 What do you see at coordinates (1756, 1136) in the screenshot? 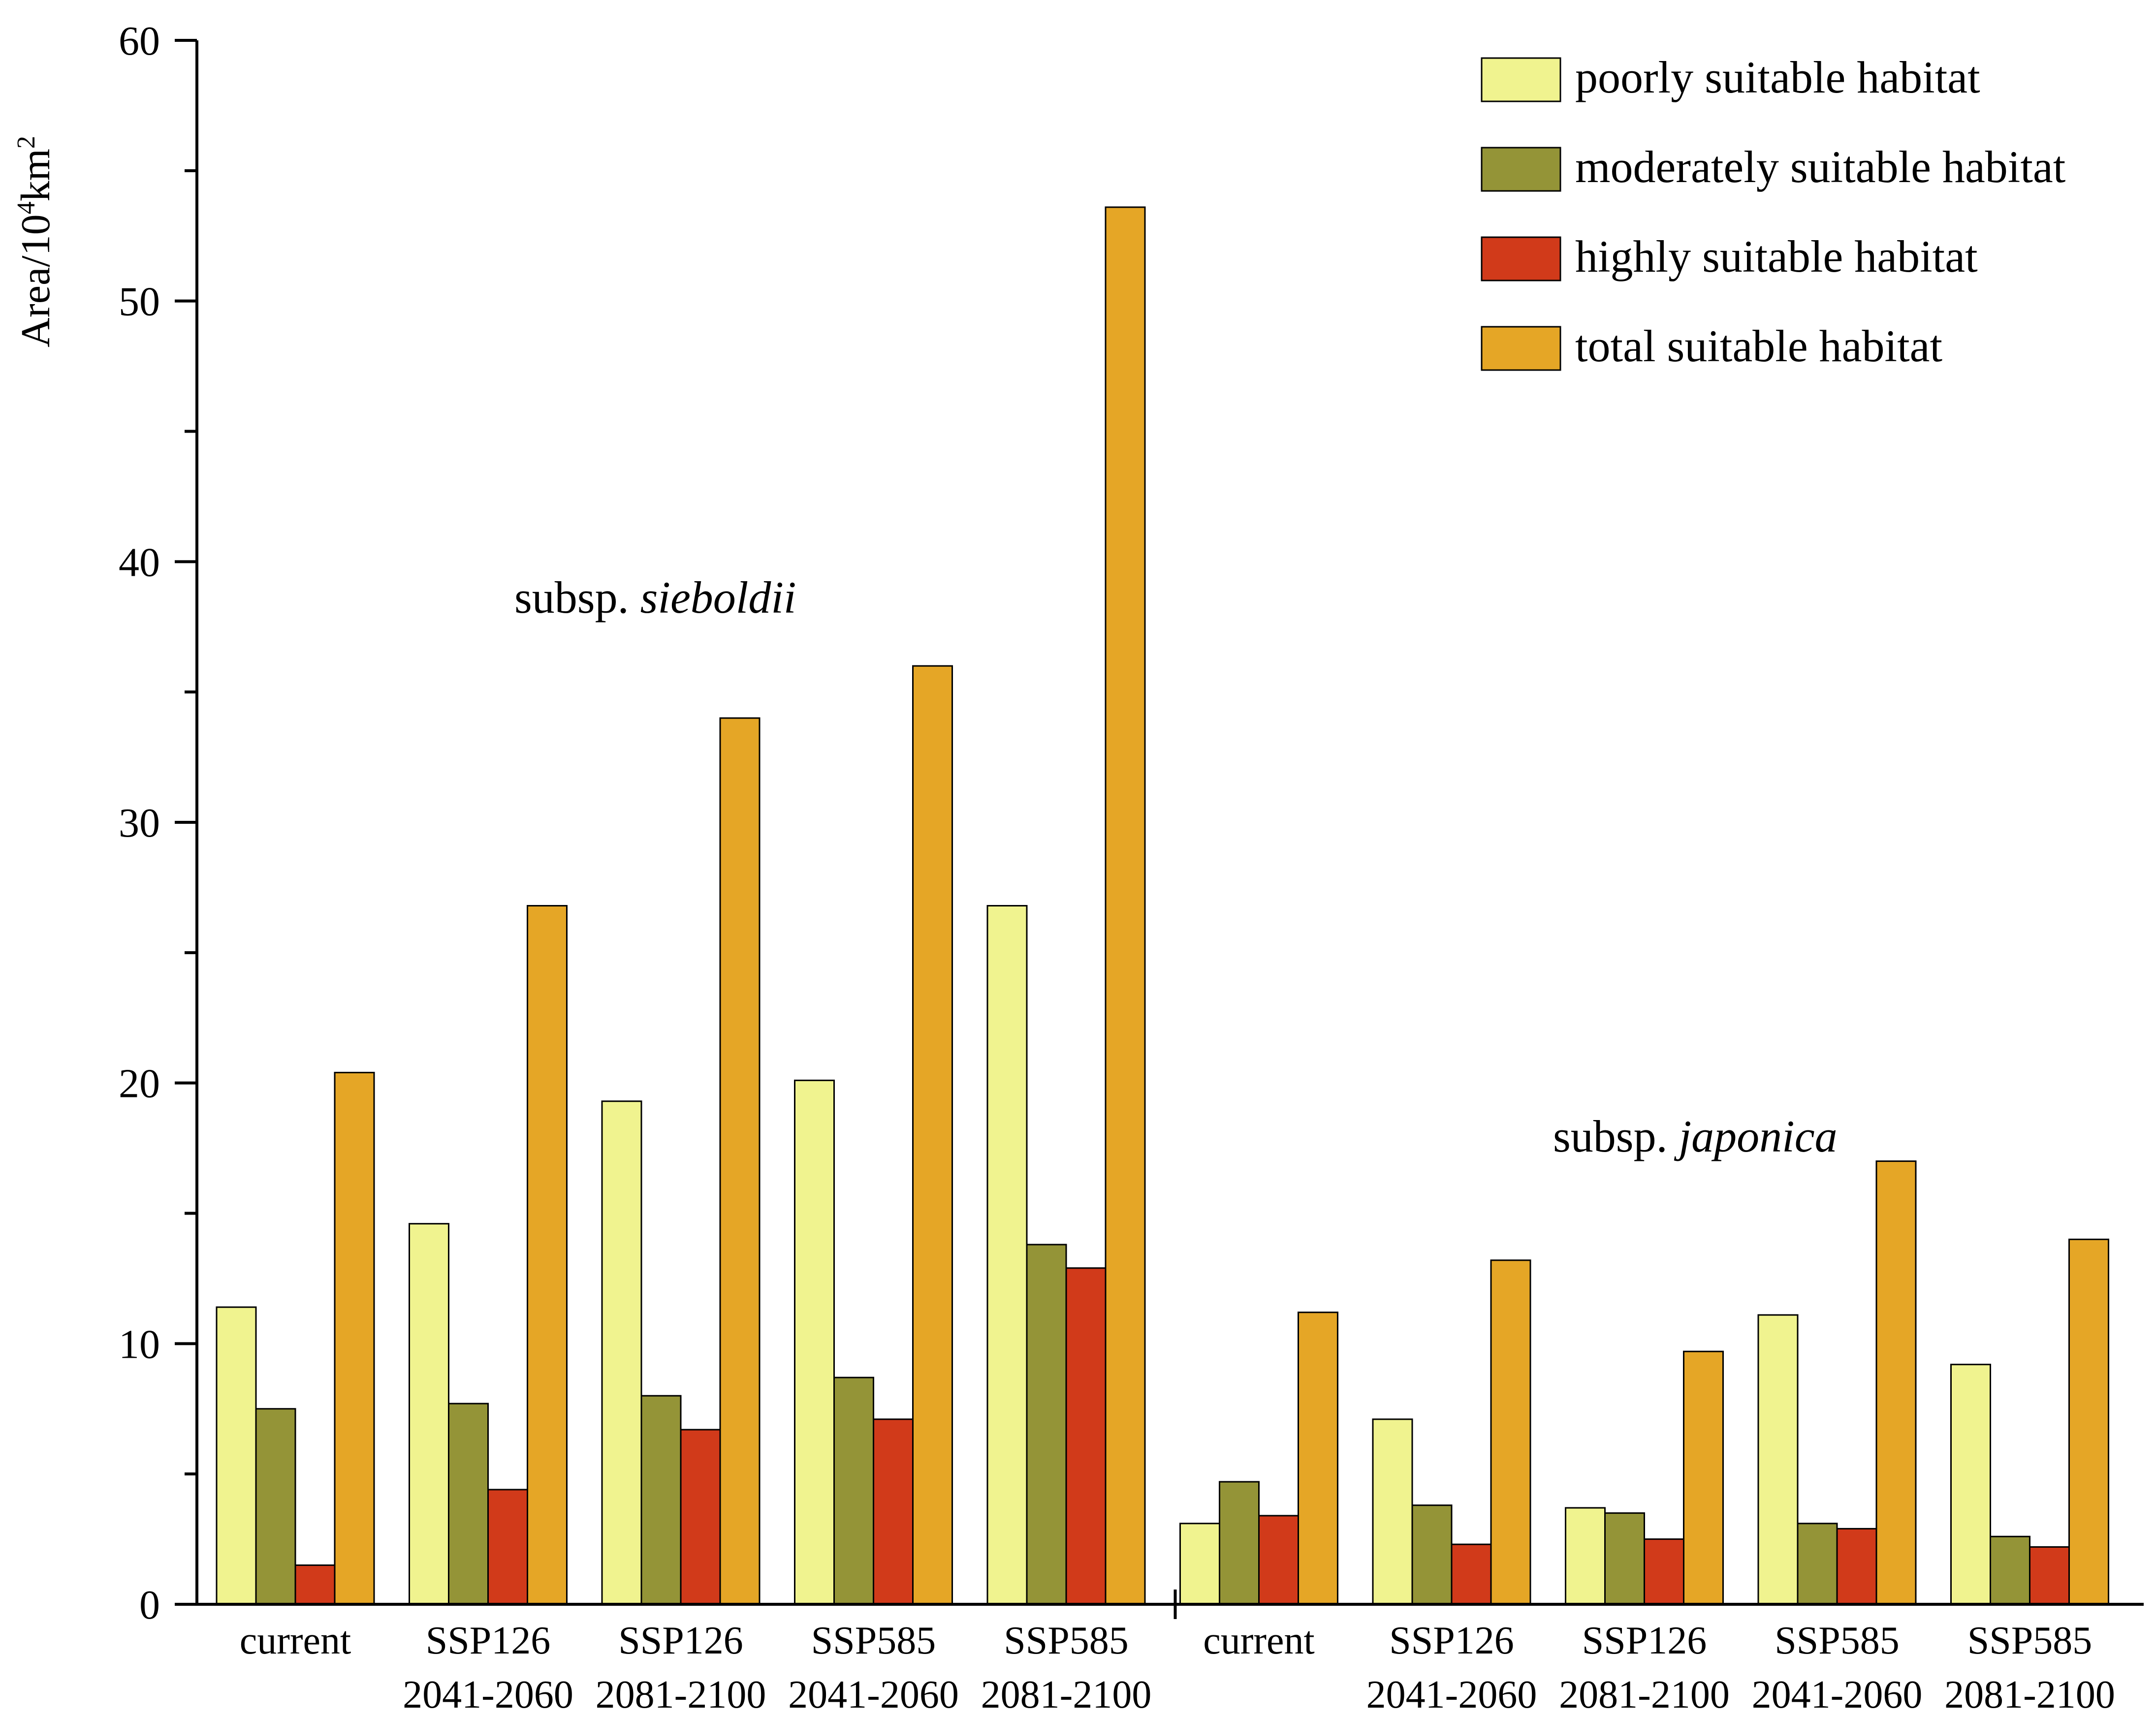
I see `group-annotation-name: japonica` at bounding box center [1756, 1136].